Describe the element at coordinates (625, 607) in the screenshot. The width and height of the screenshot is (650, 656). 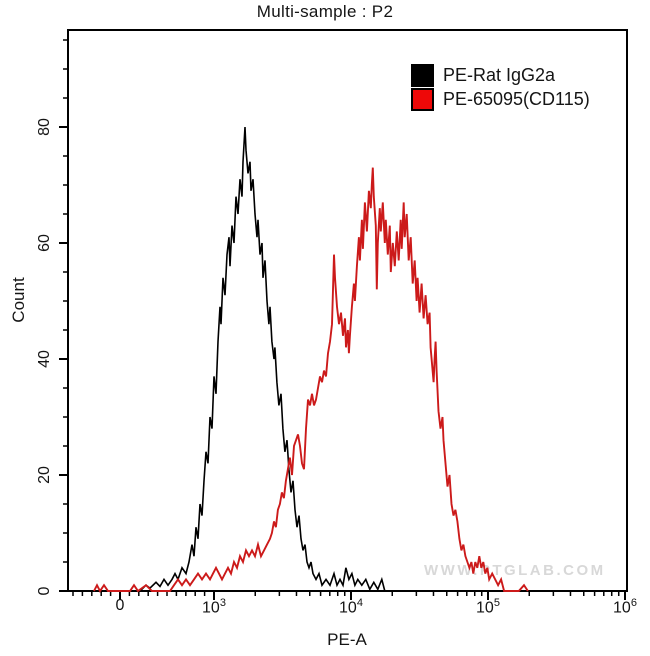
I see `x-tick-label: 10⁶` at that location.